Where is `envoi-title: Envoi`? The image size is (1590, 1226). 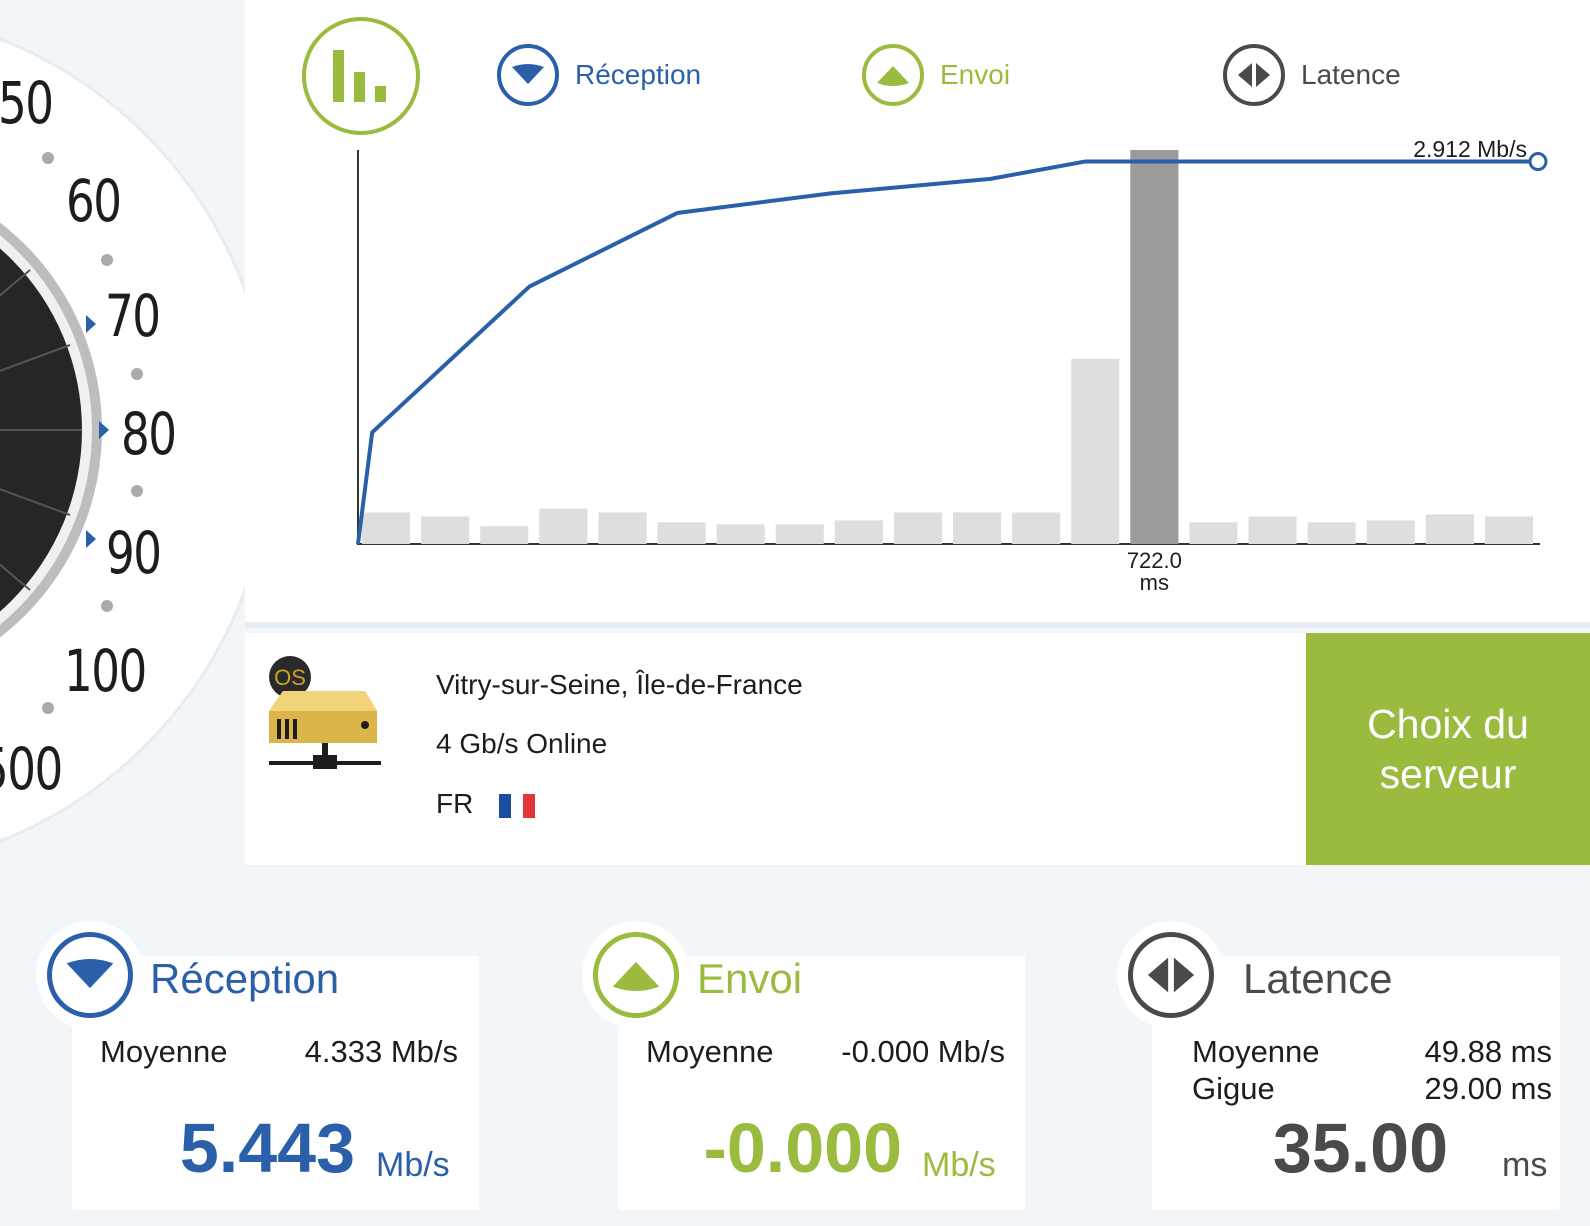
envoi-title: Envoi is located at coordinates (750, 978).